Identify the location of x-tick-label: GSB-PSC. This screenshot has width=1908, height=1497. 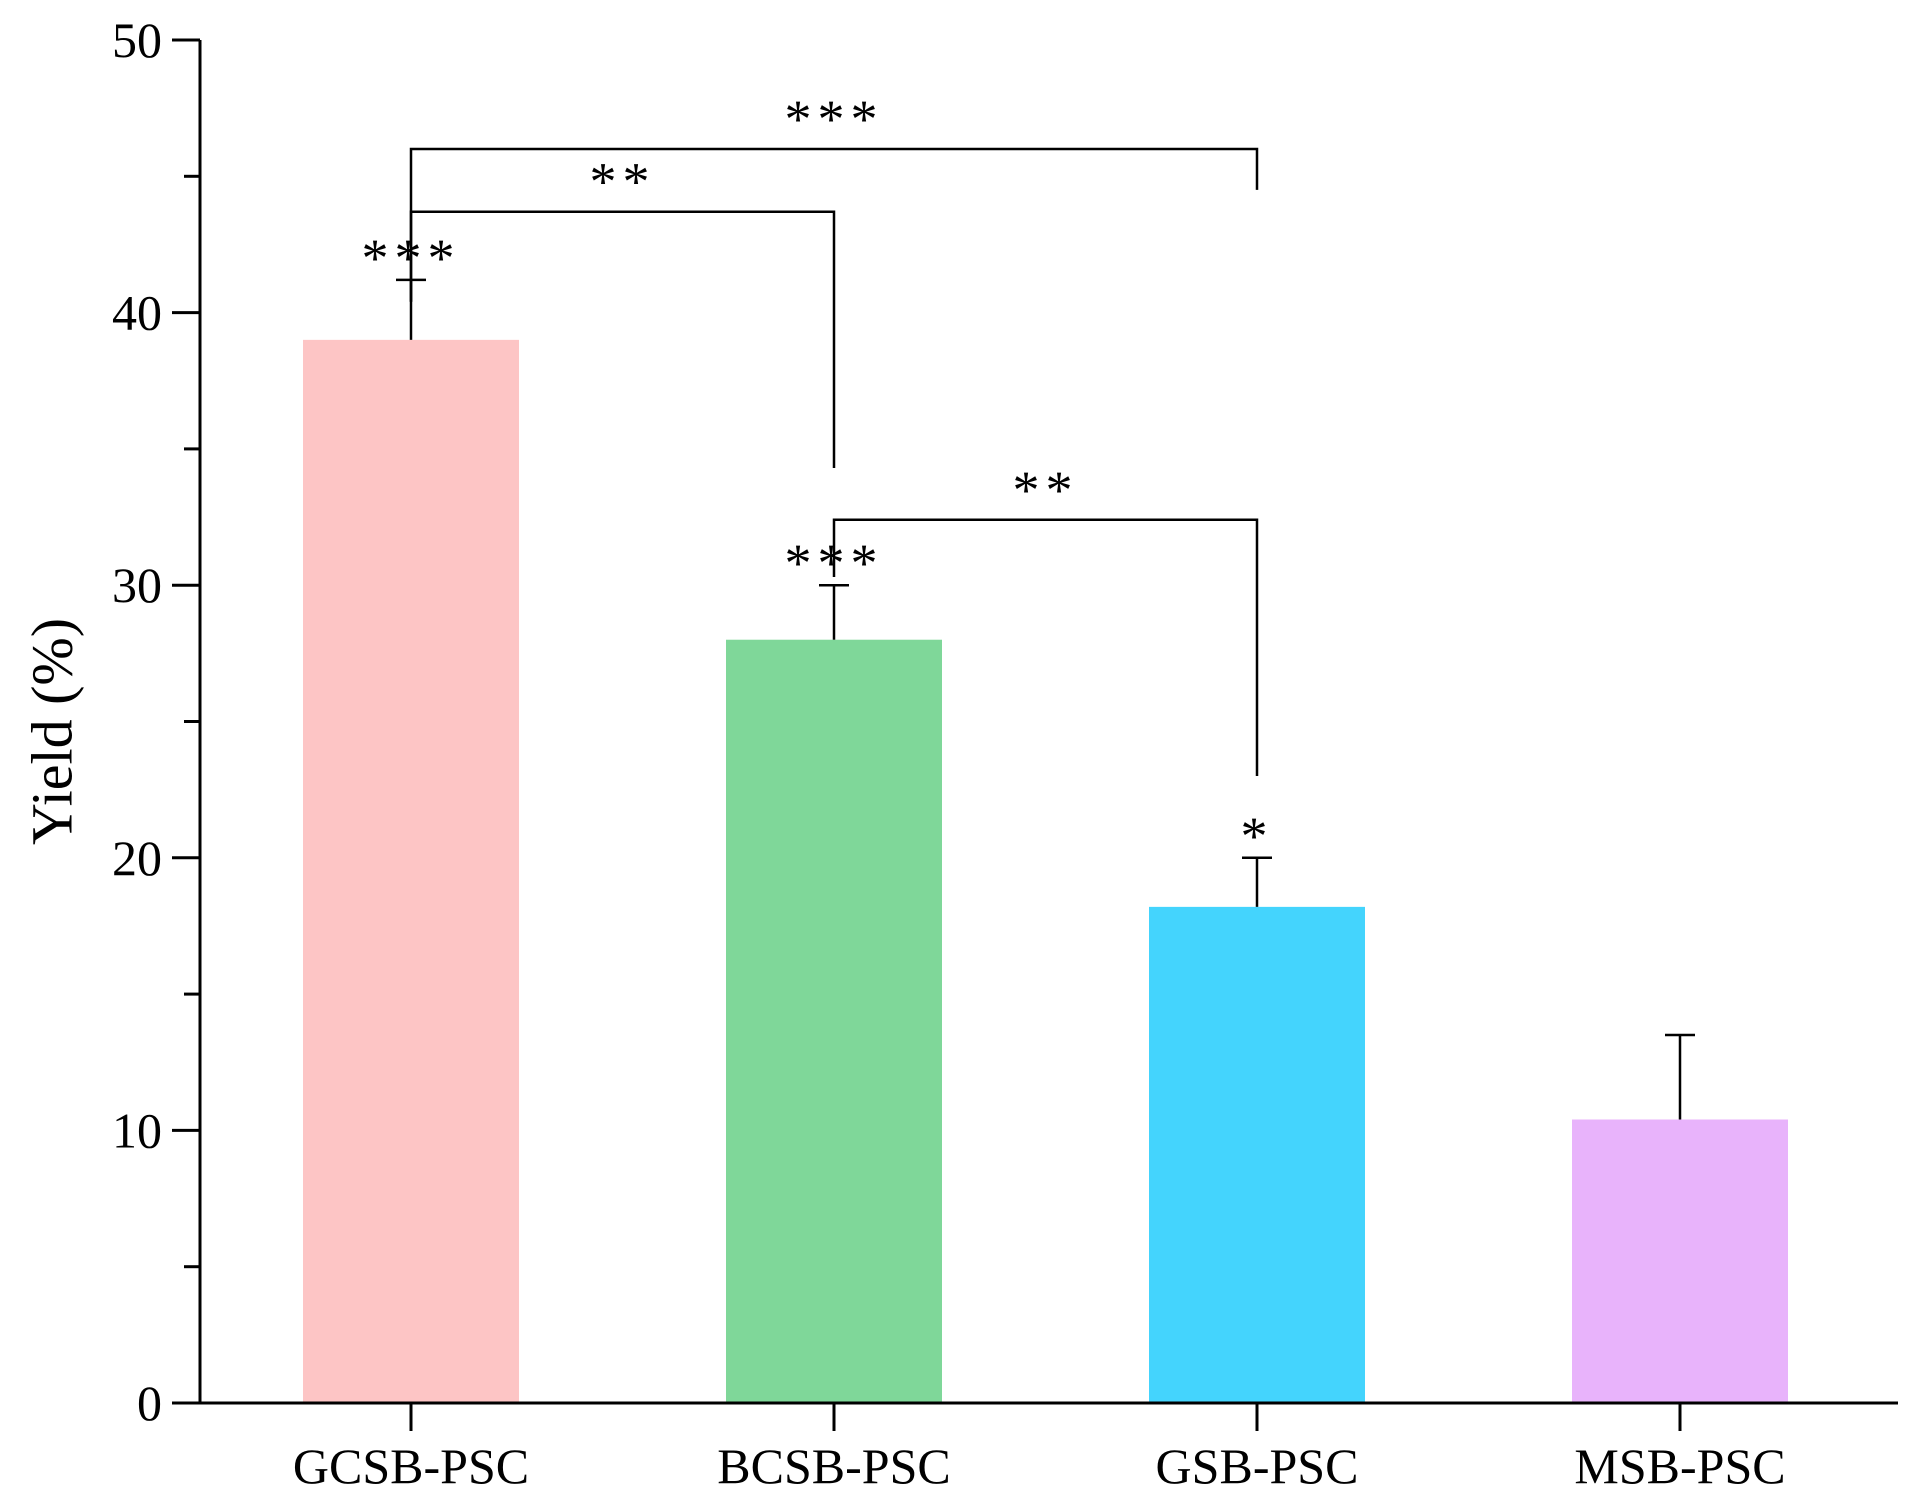
(1257, 1466).